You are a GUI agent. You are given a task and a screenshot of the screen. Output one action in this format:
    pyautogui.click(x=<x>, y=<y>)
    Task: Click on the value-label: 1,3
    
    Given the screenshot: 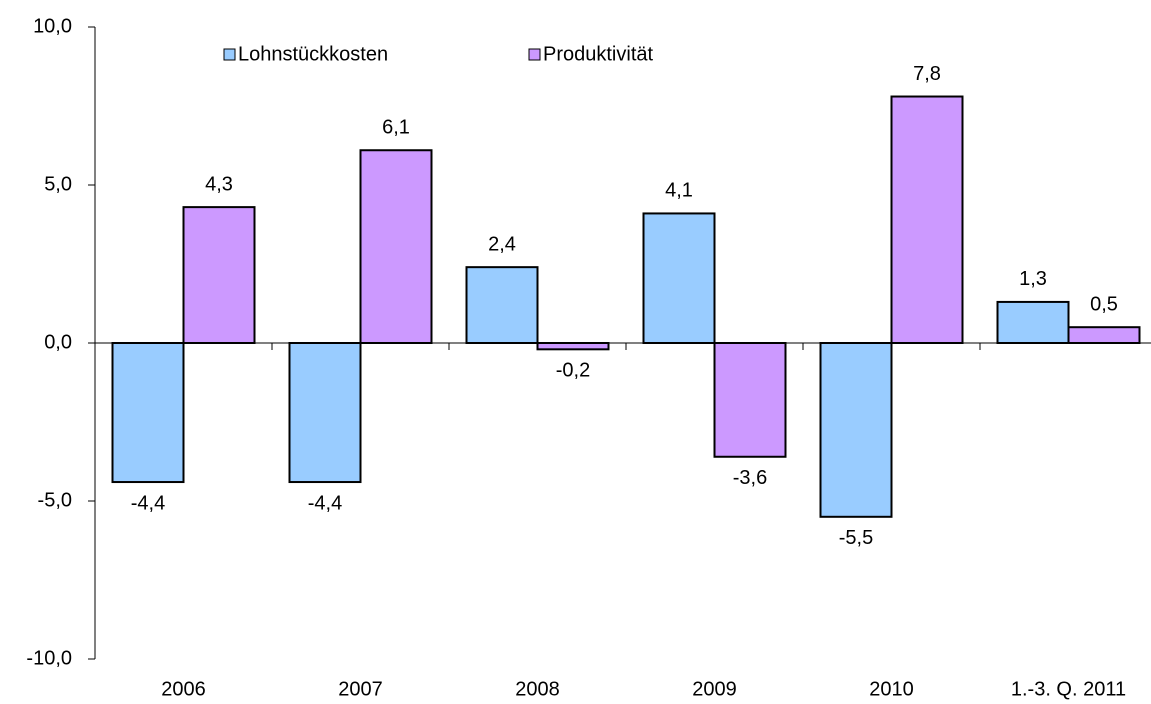 What is the action you would take?
    pyautogui.click(x=1033, y=279)
    